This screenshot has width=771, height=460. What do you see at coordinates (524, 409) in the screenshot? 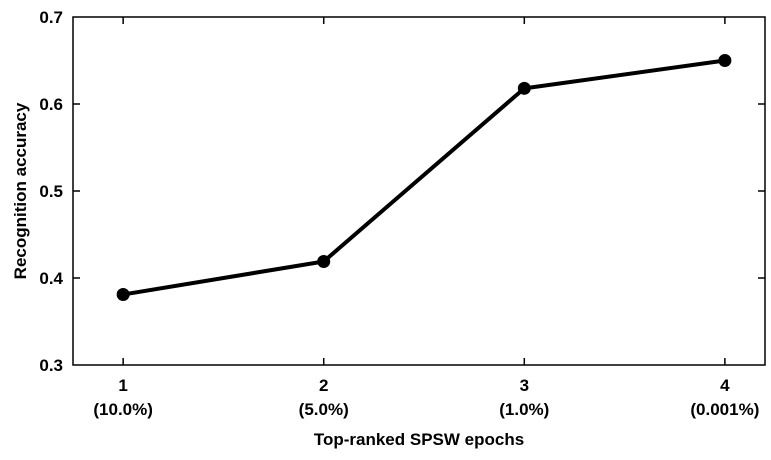
I see `x-tick-sublabel: (1.0%)` at bounding box center [524, 409].